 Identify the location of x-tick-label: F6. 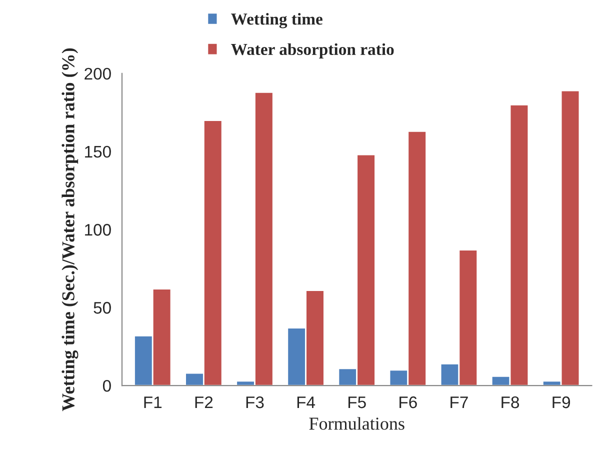
(408, 402).